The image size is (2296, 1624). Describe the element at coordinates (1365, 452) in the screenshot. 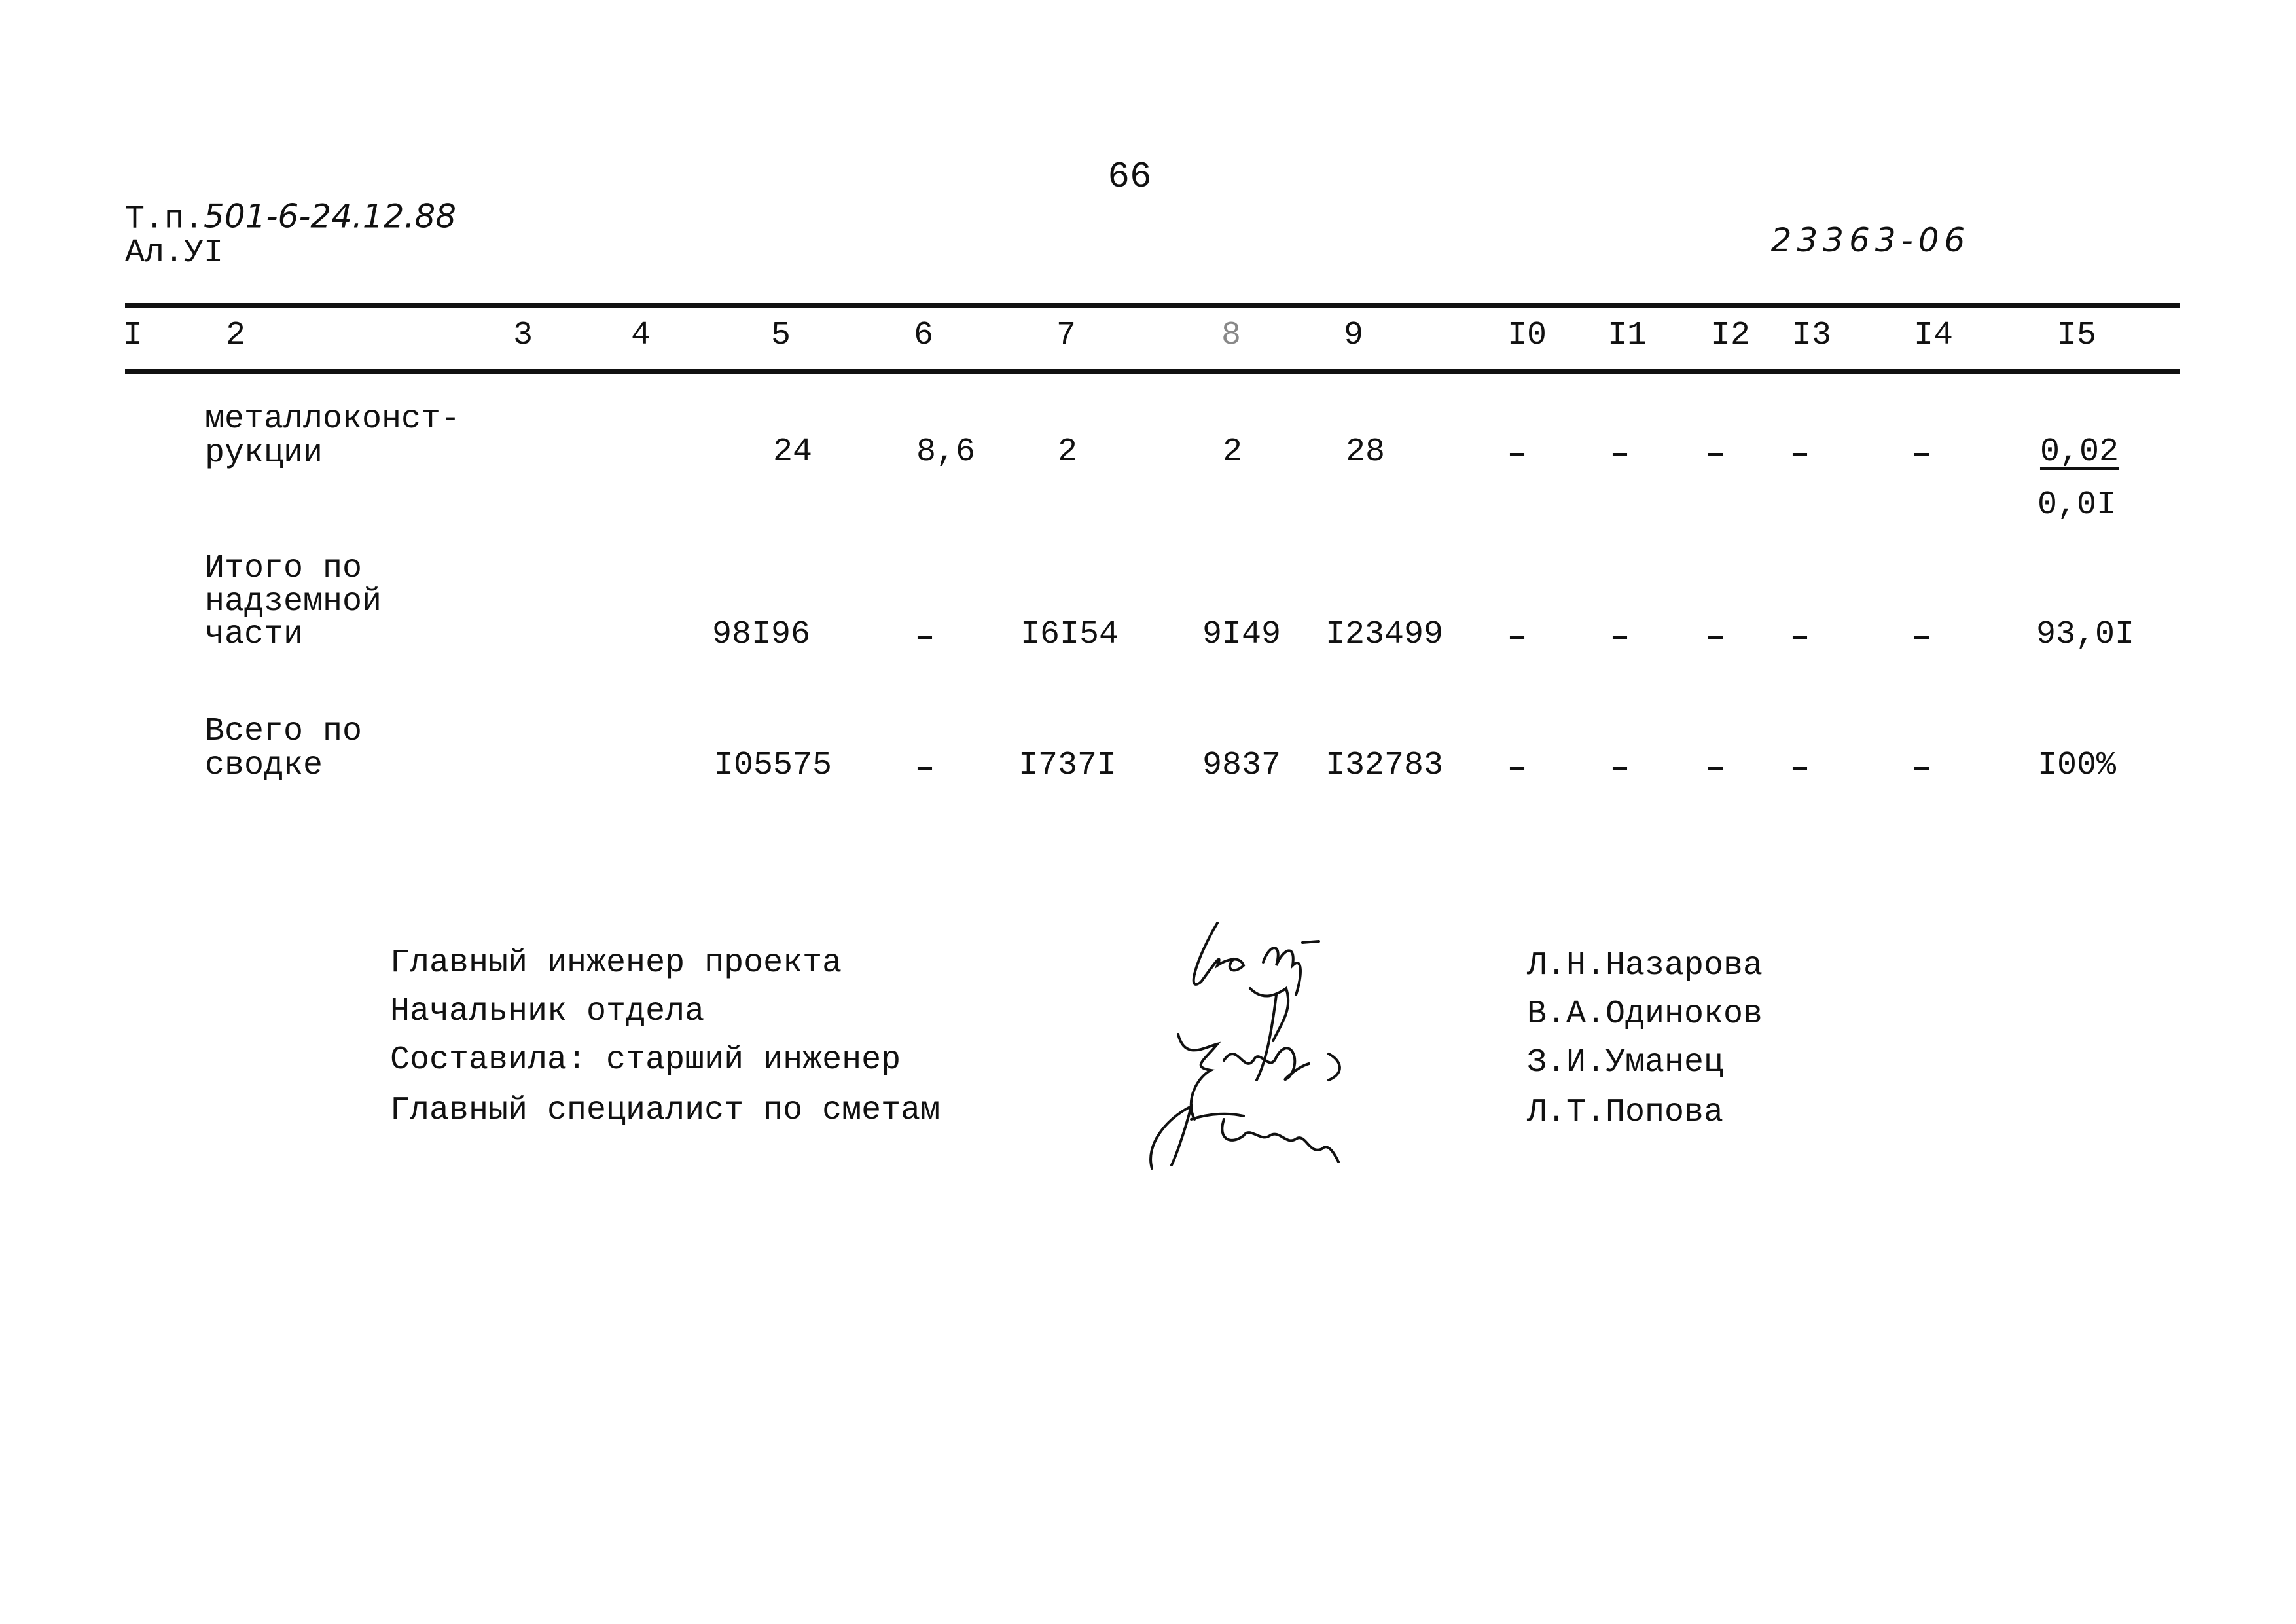

I see `cell-c9: 28` at that location.